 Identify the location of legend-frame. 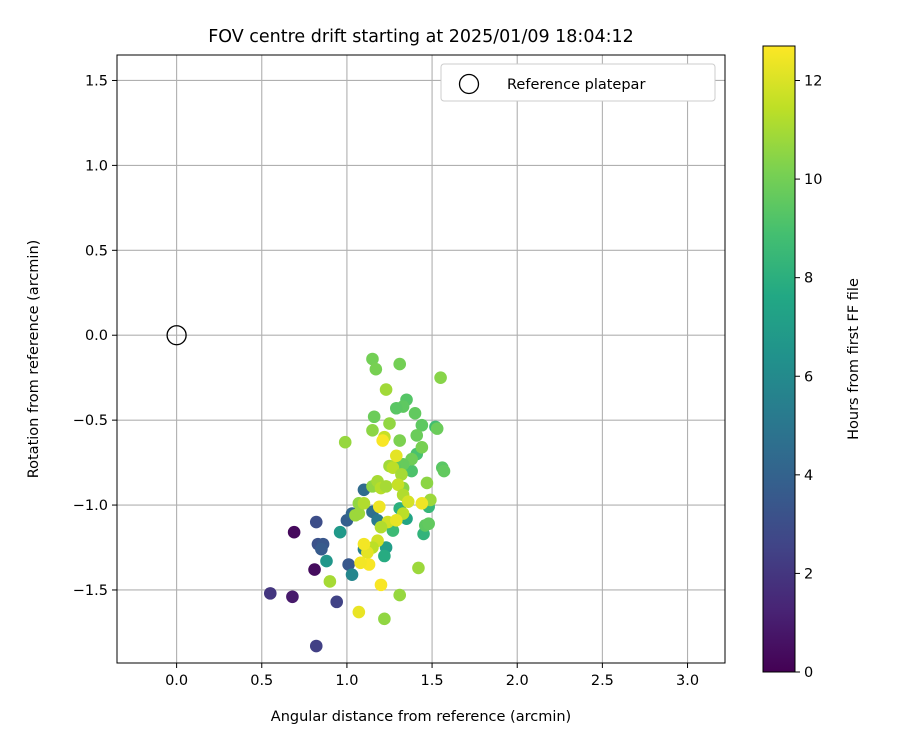
(578, 82).